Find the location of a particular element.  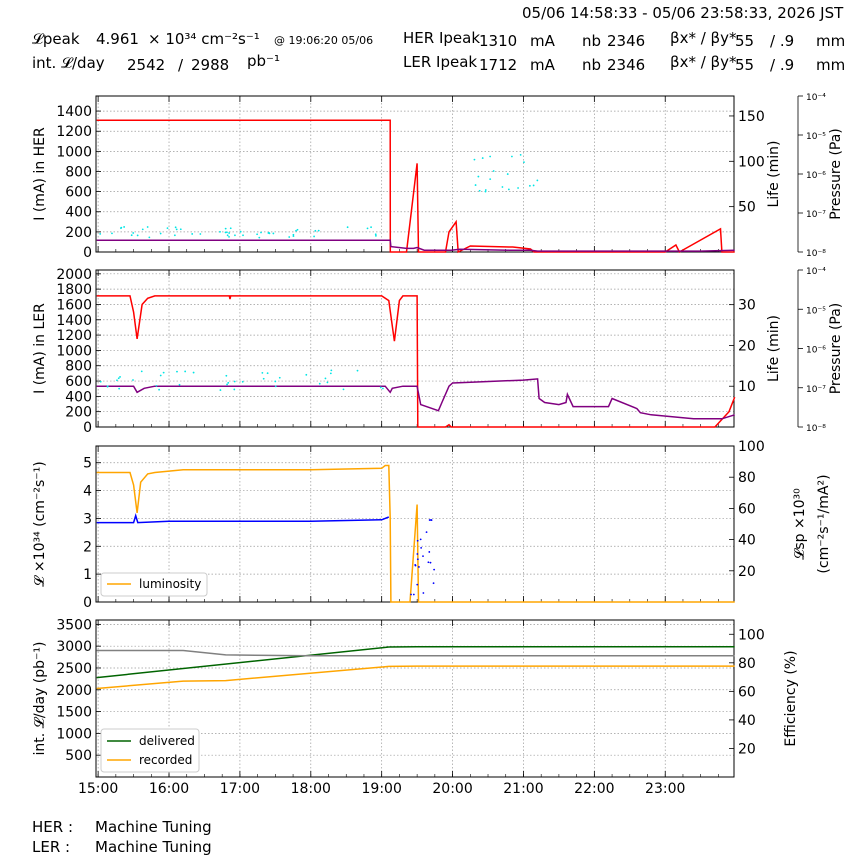

y-tick-label: 1000 is located at coordinates (74, 351).